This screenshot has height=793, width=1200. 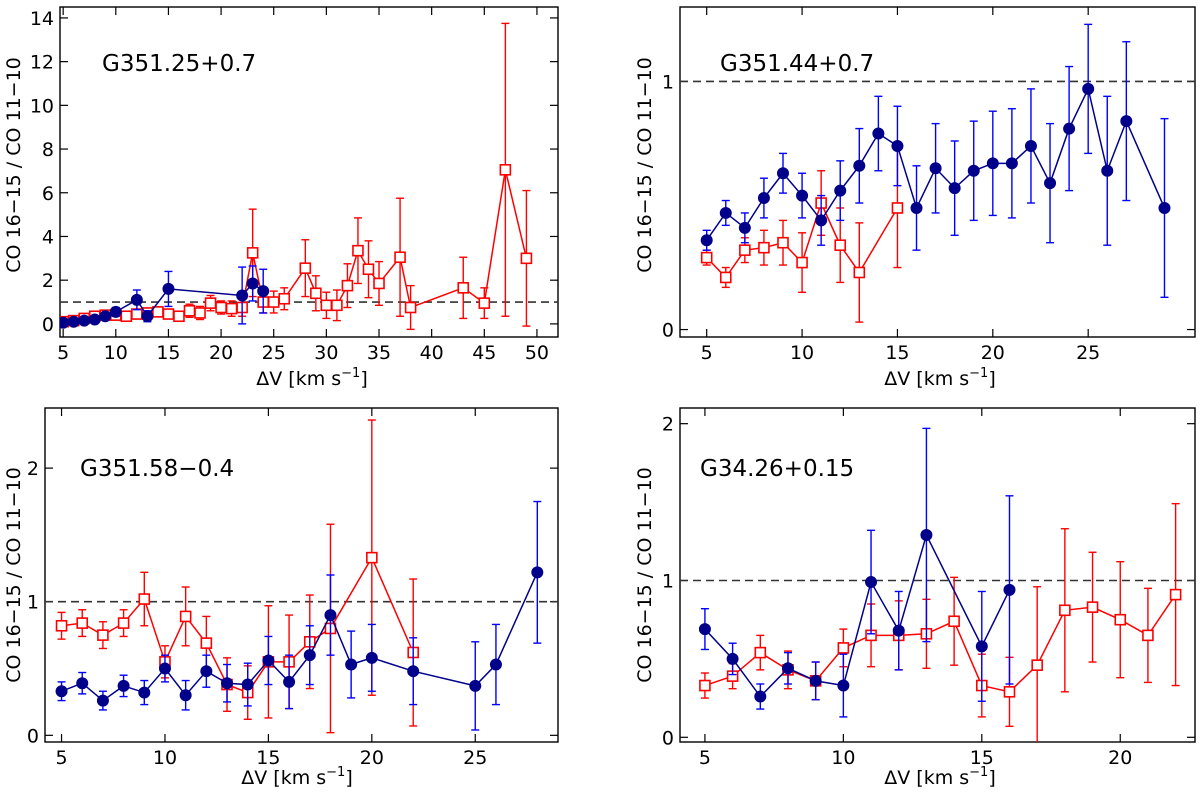 What do you see at coordinates (940, 777) in the screenshot?
I see `x-axis-label: ΔV [km s−1]` at bounding box center [940, 777].